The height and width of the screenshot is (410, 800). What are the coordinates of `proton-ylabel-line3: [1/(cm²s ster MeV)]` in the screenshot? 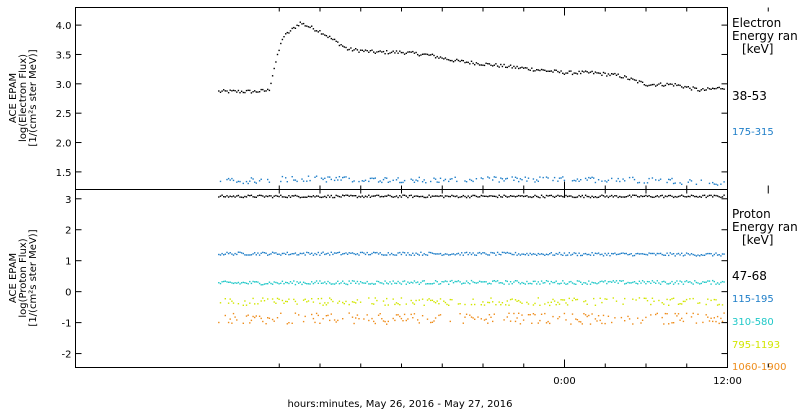 It's located at (33, 277).